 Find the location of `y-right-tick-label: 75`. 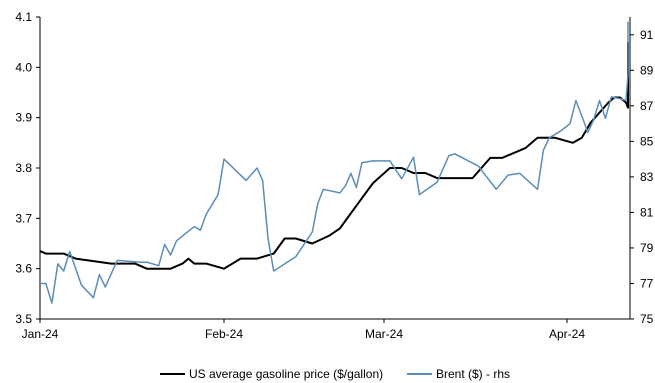

y-right-tick-label: 75 is located at coordinates (647, 319).